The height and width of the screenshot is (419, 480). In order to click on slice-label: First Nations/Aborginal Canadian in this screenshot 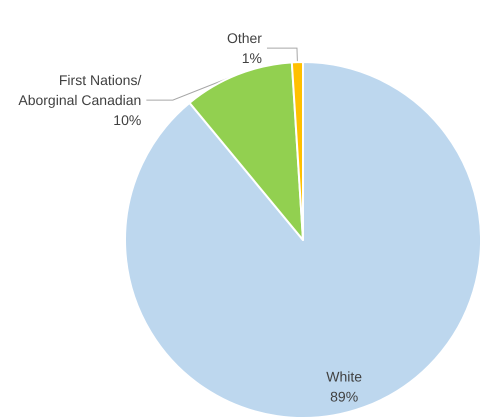, I will do `click(80, 90)`.